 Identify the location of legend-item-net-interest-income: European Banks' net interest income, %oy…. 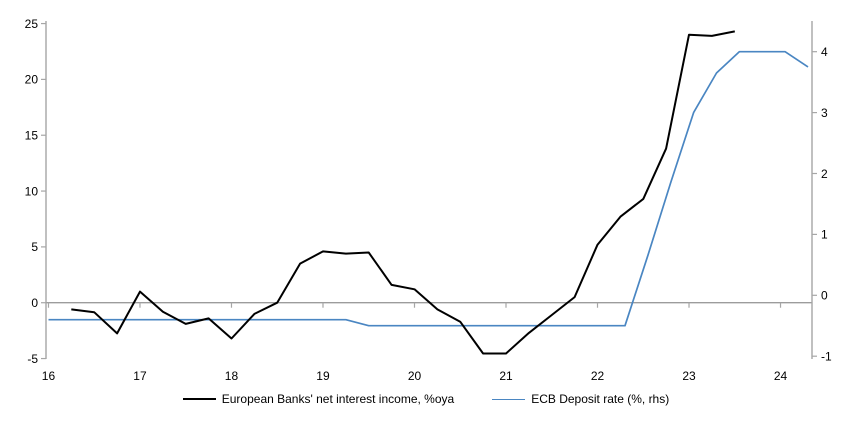
(318, 399).